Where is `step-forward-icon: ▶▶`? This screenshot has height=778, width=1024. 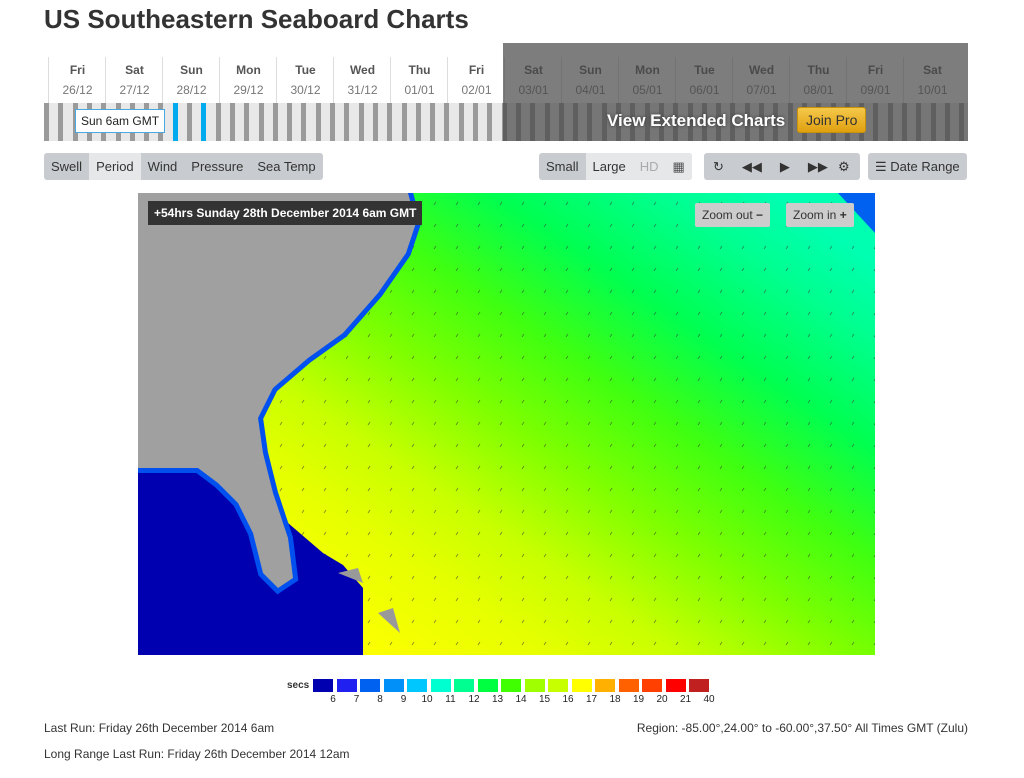
step-forward-icon: ▶▶ is located at coordinates (817, 166).